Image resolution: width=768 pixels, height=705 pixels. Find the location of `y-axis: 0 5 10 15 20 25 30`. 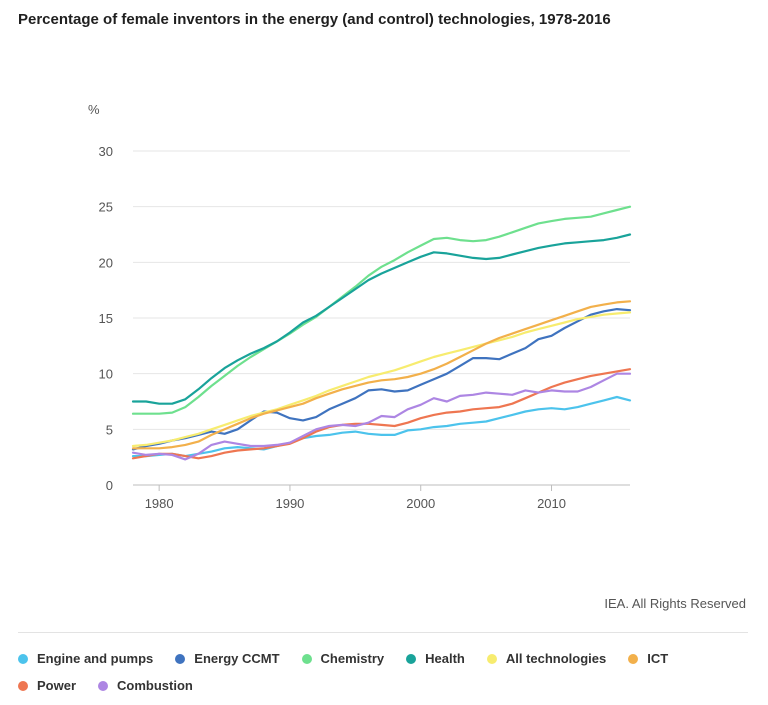

y-axis: 0 5 10 15 20 25 30 is located at coordinates (106, 318).